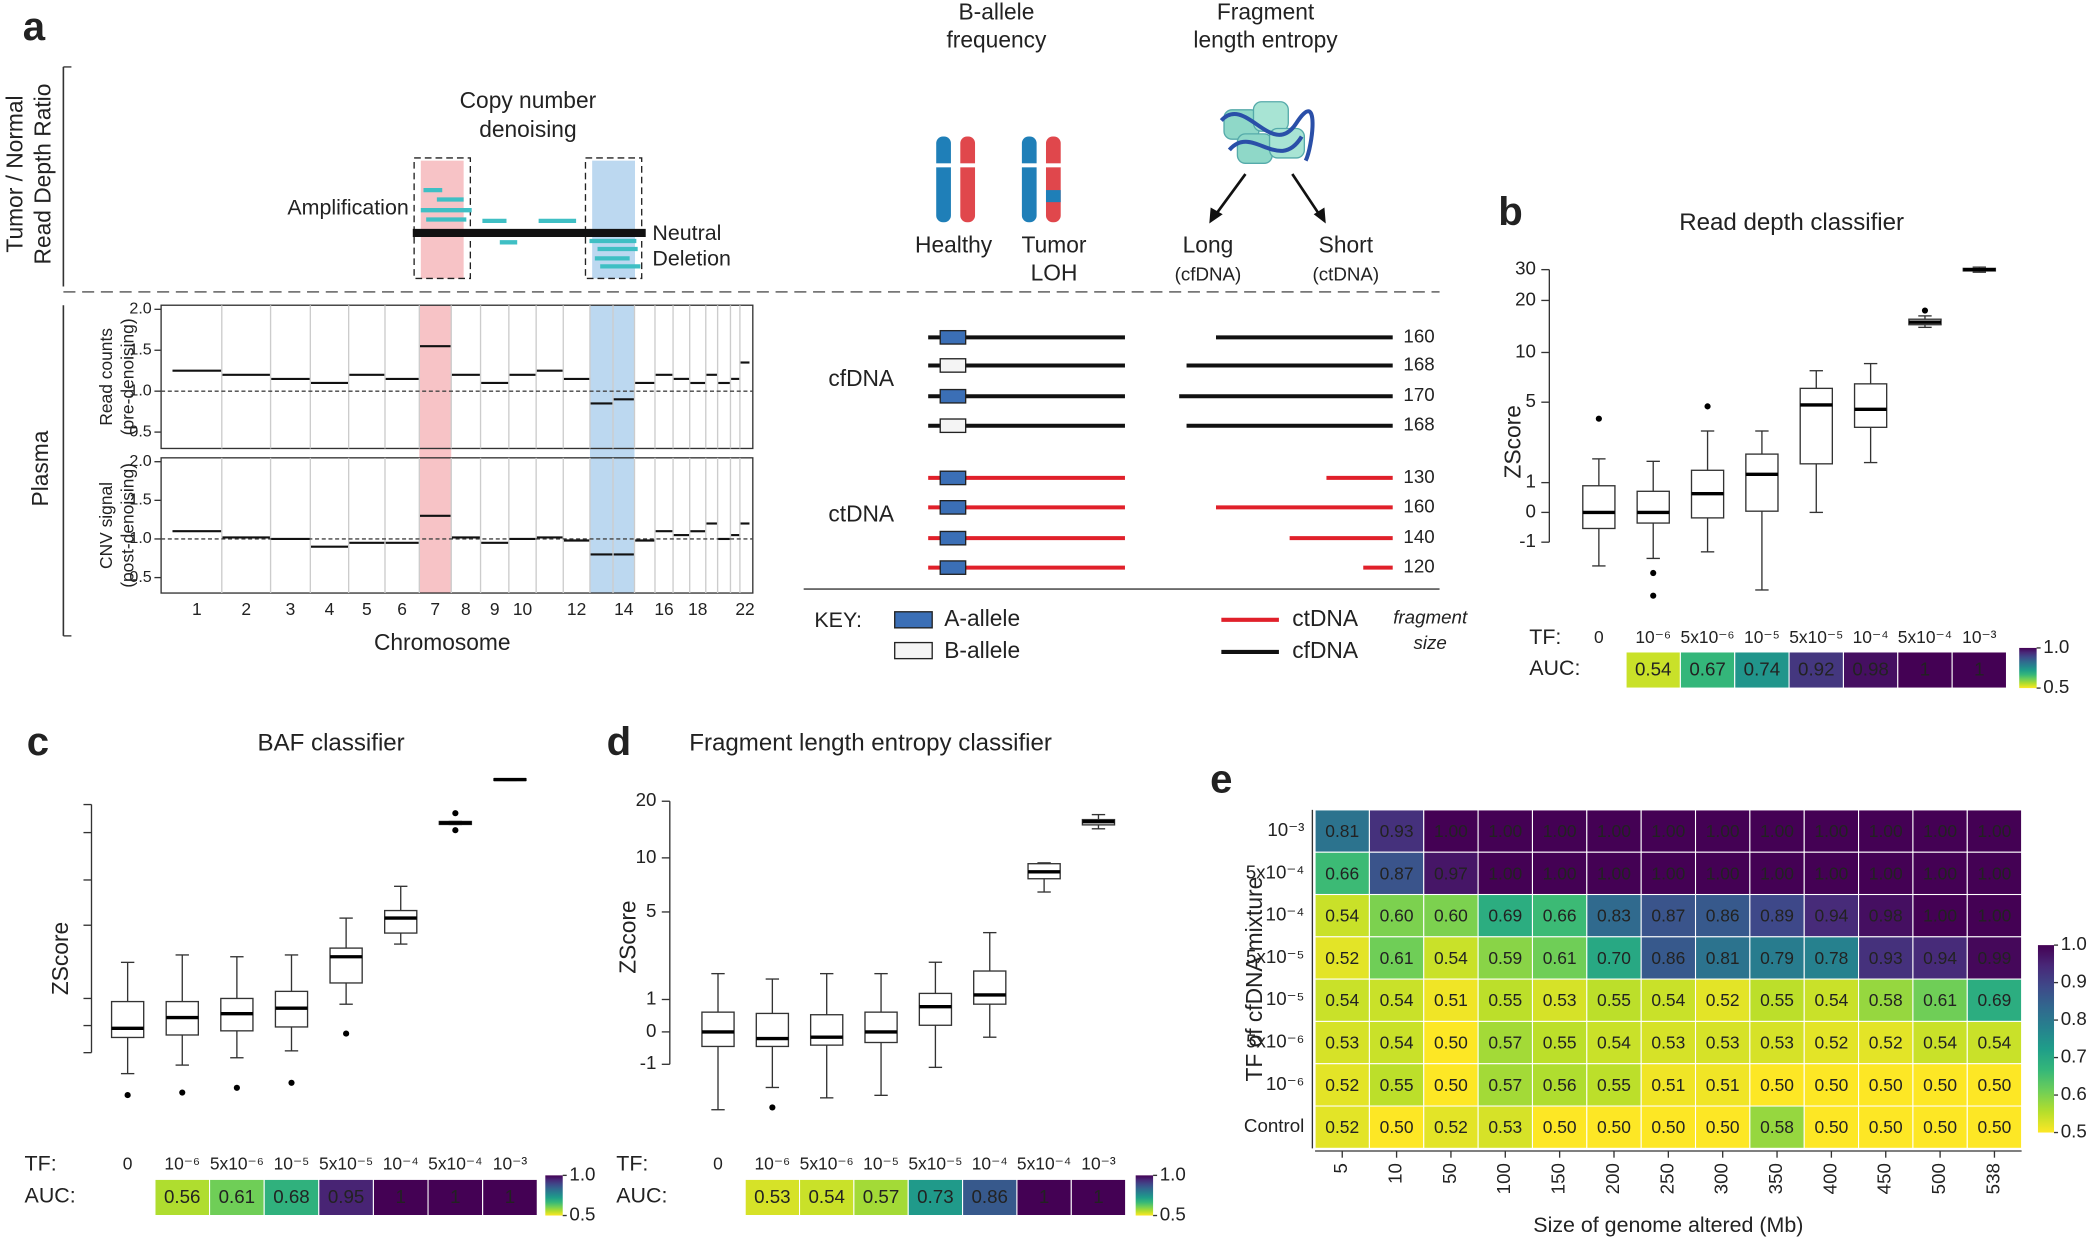 The image size is (2100, 1249). What do you see at coordinates (1614, 958) in the screenshot?
I see `cell-label: 0.70` at bounding box center [1614, 958].